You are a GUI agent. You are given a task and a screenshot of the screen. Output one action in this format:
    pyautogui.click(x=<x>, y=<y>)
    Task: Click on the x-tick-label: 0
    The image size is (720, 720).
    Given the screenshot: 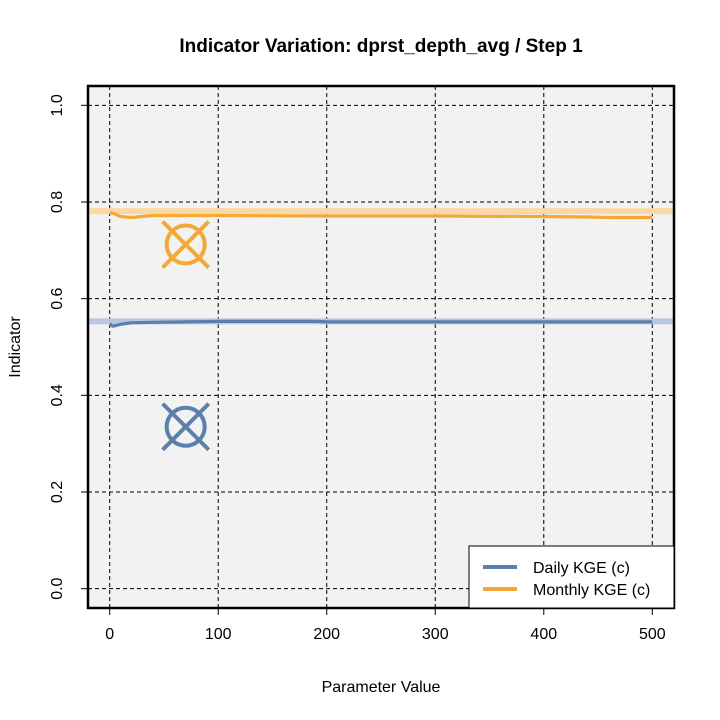 What is the action you would take?
    pyautogui.click(x=109, y=634)
    